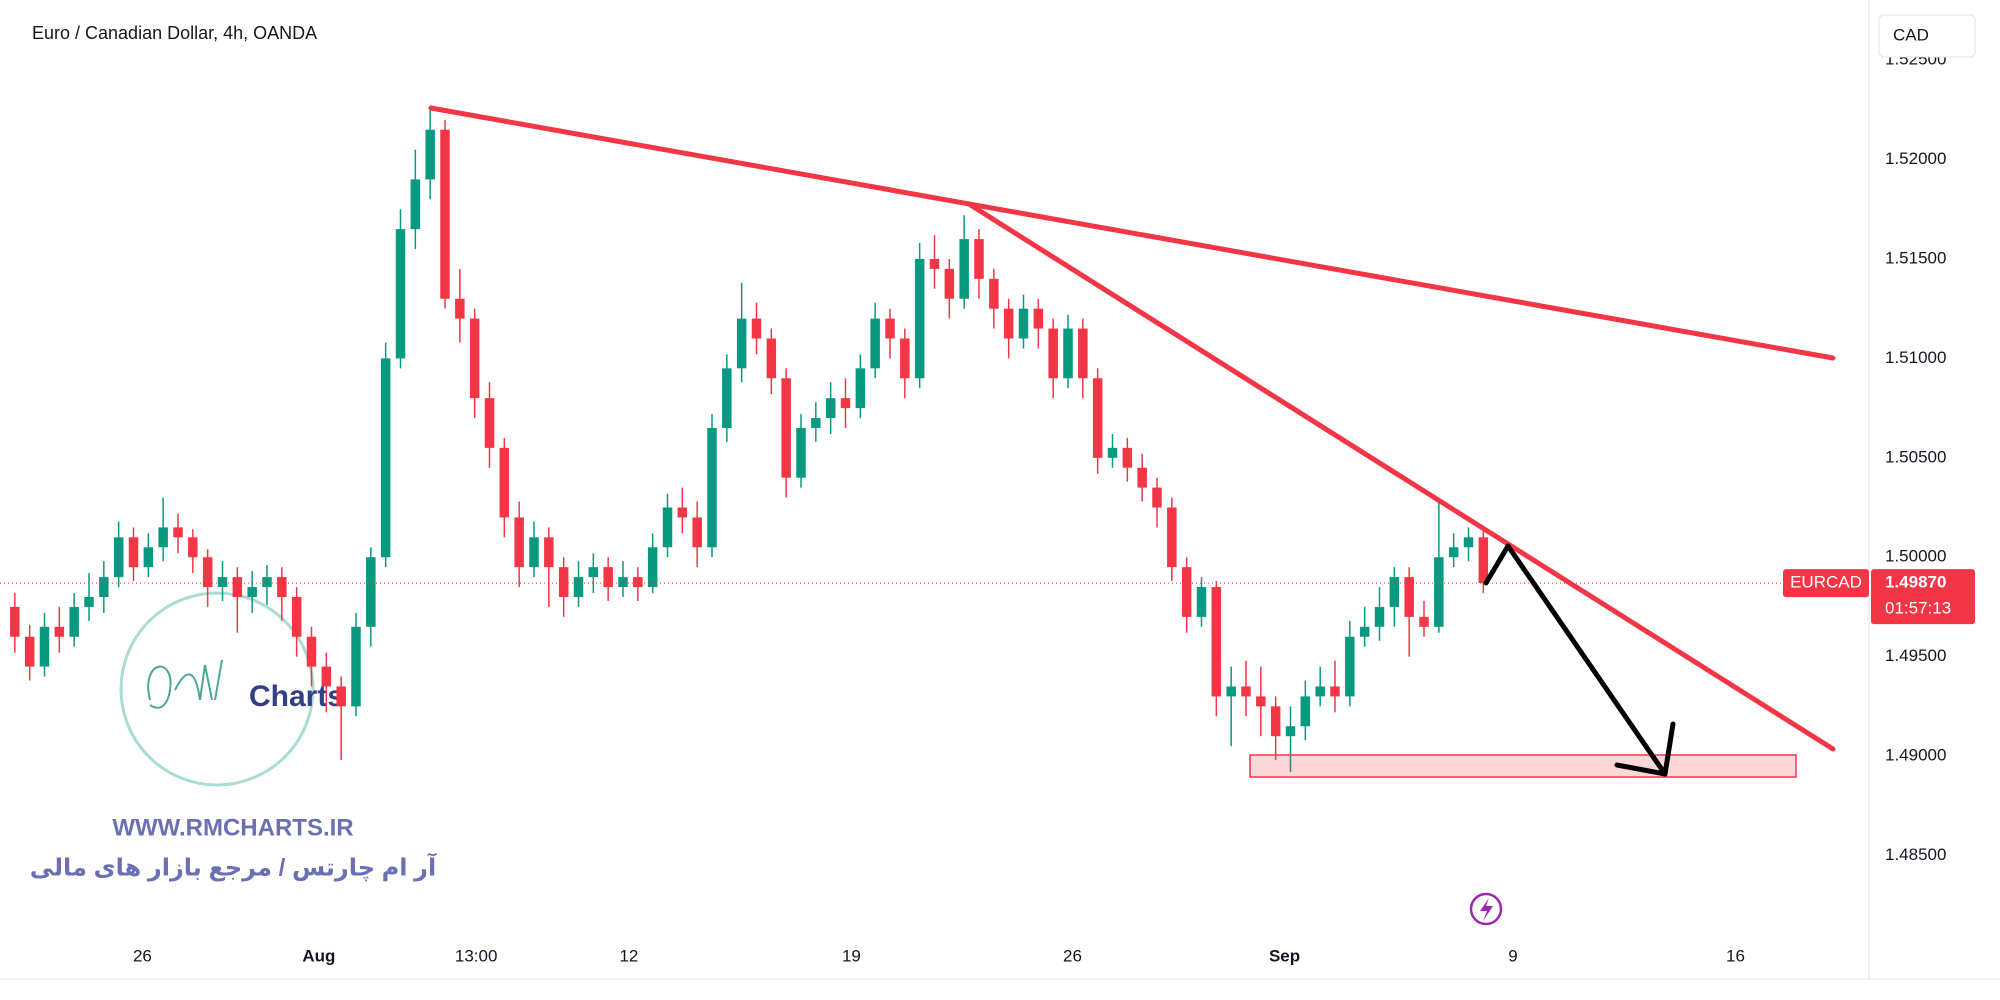  Describe the element at coordinates (185, 684) in the screenshot. I see `watermark-signature` at that location.